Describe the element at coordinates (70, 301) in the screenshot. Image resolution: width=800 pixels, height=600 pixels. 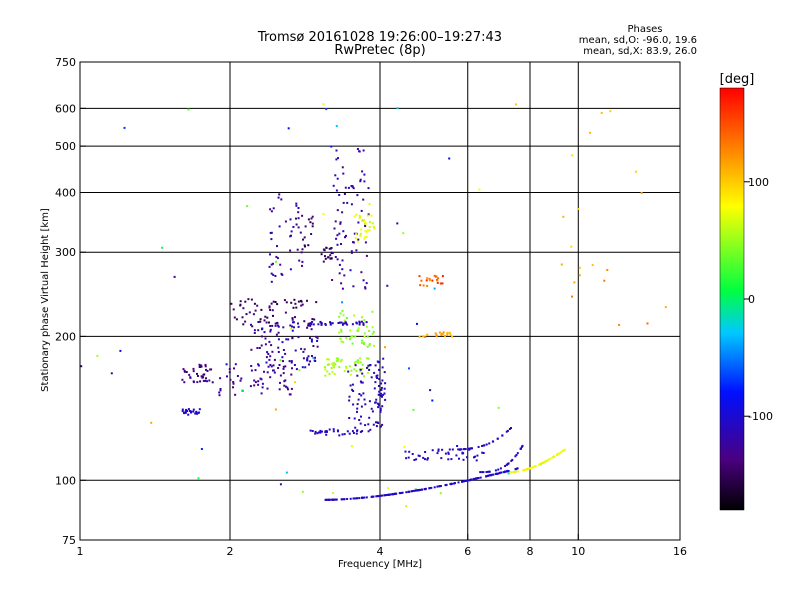
I see `y-axis-ticks: 75 100 200 300 400 500 600 750` at that location.